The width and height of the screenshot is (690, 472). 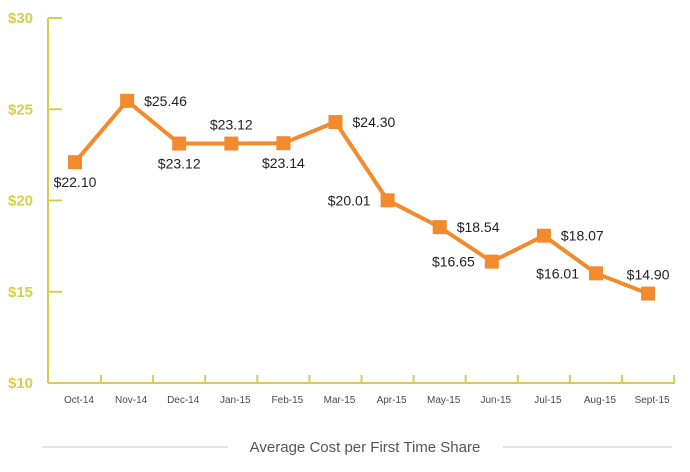 What do you see at coordinates (79, 400) in the screenshot?
I see `x-tick-label: Oct-14` at bounding box center [79, 400].